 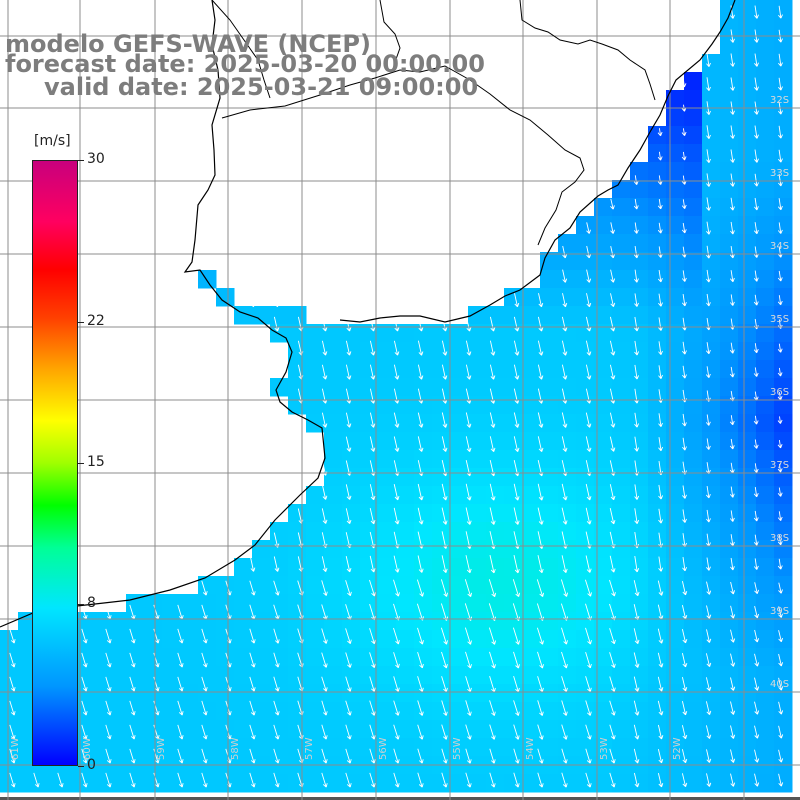 I want to click on latitude-label: 39S, so click(x=779, y=611).